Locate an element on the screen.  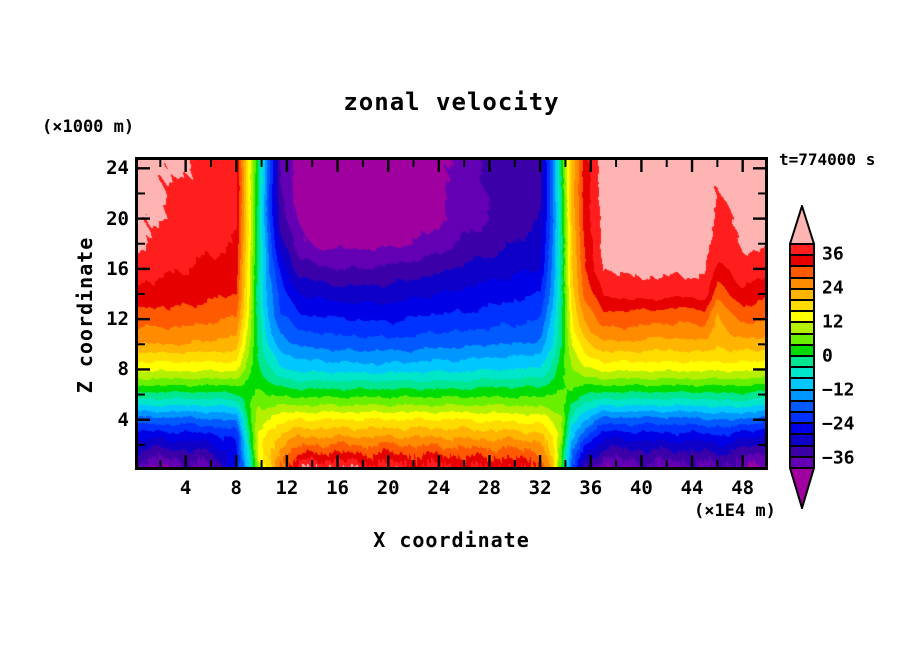
chart-title: zonal velocity is located at coordinates (451, 102).